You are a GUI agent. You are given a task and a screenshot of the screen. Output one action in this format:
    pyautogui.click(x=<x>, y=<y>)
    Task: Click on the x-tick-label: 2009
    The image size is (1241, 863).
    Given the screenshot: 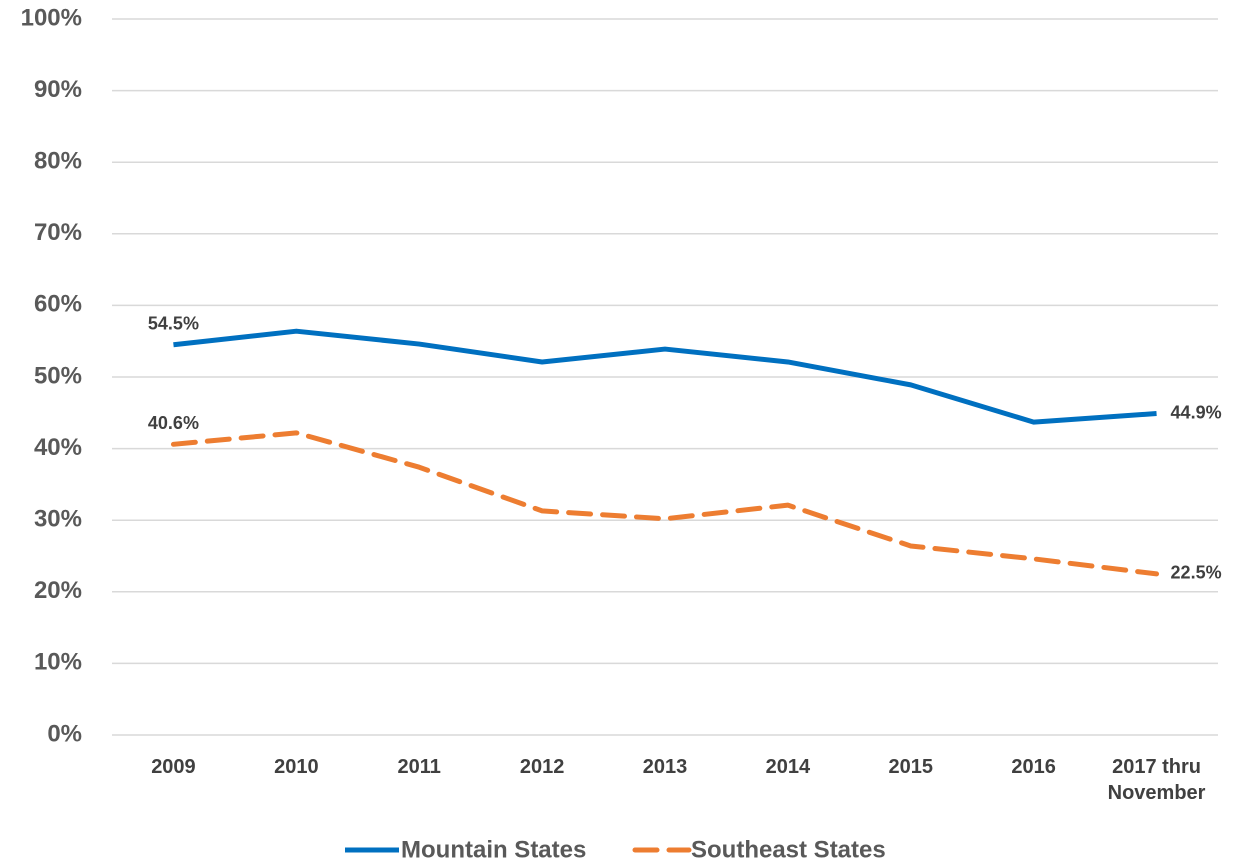 What is the action you would take?
    pyautogui.click(x=173, y=767)
    